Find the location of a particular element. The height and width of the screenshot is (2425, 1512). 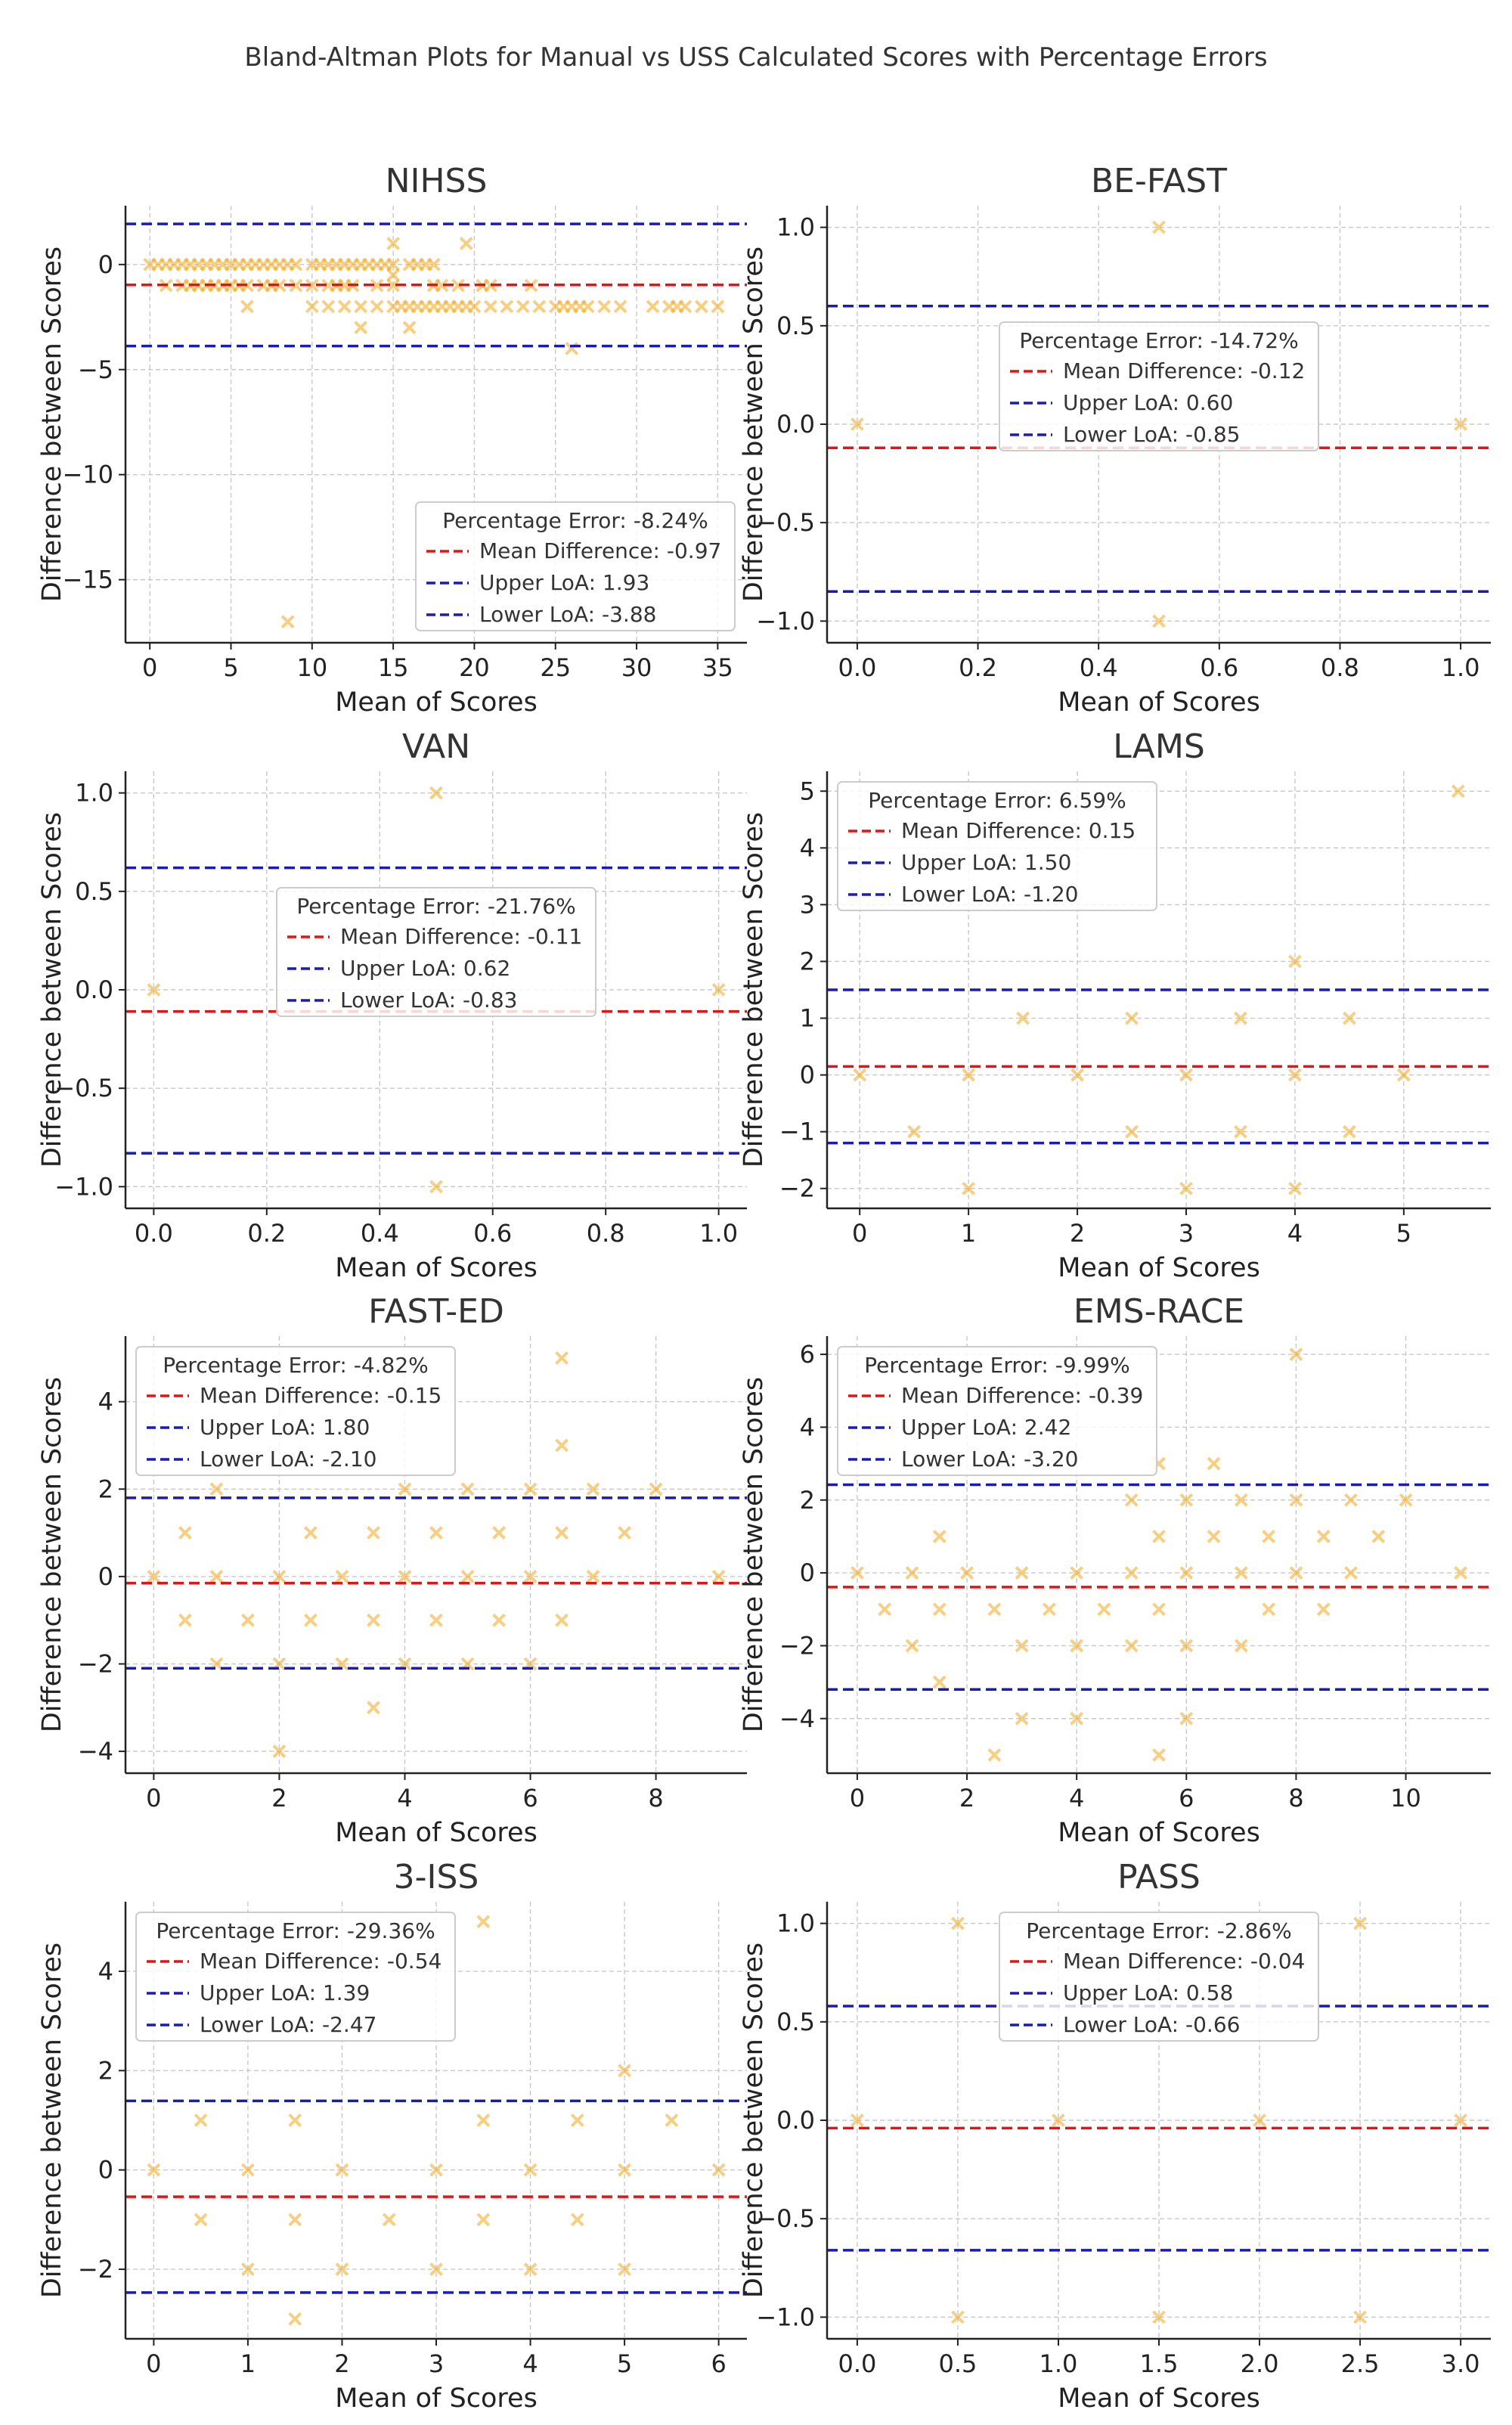

x-tick-label: 8 is located at coordinates (655, 1798).